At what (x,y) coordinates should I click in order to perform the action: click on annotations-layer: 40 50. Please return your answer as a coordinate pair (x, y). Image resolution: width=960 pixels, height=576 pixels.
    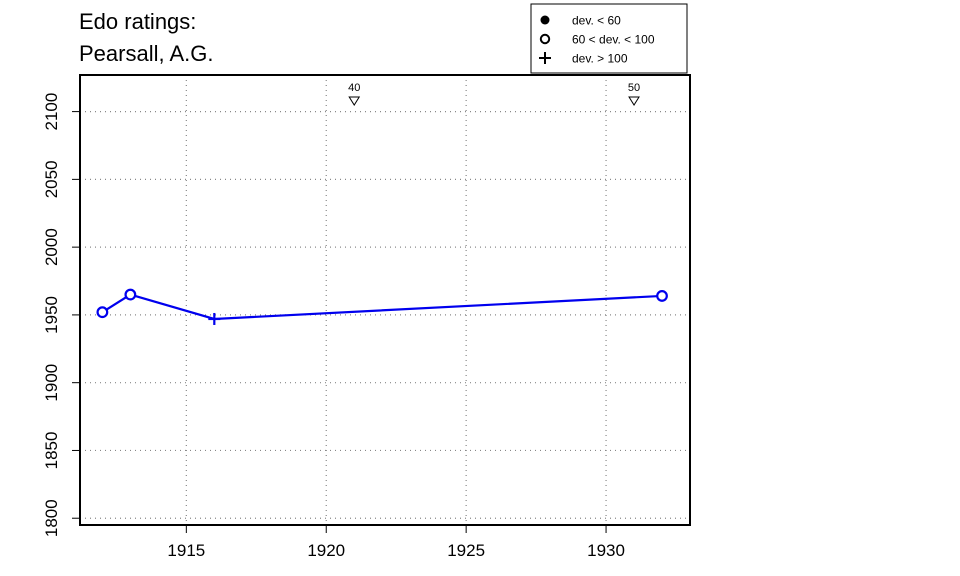
    Looking at the image, I should click on (494, 94).